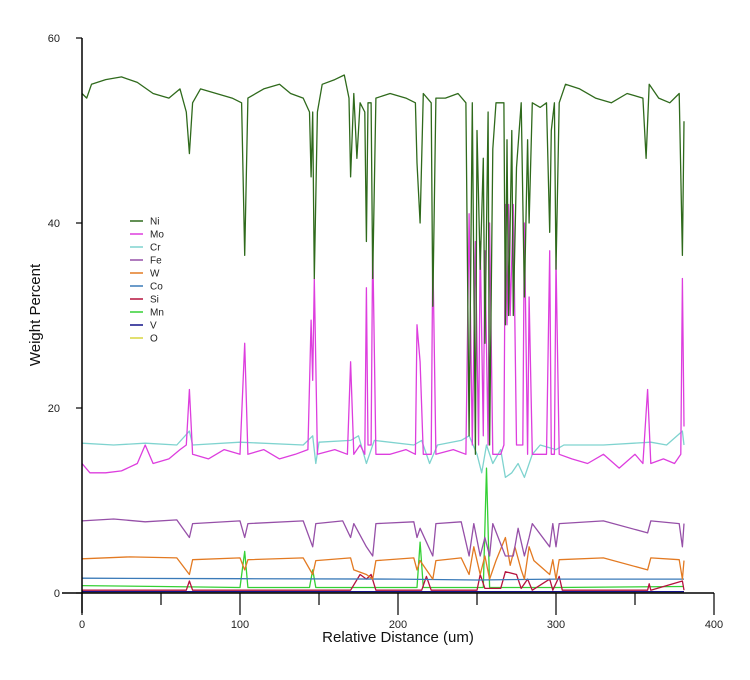 The height and width of the screenshot is (680, 750). I want to click on series-line-w, so click(383, 558).